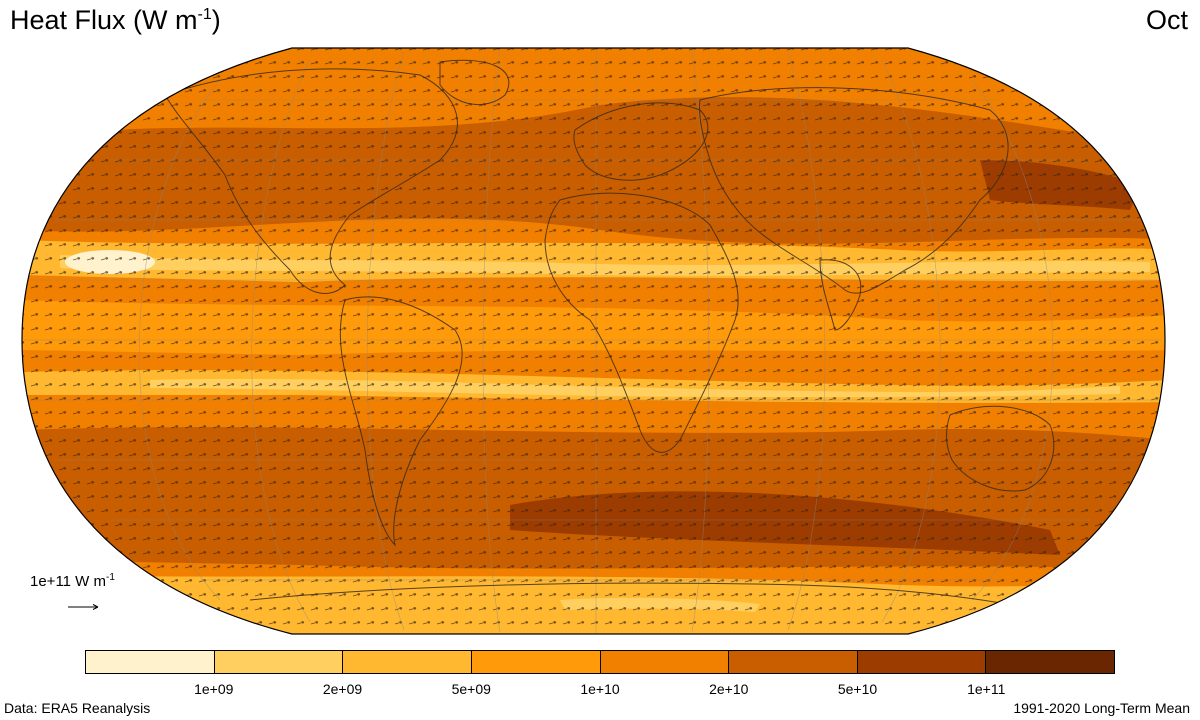 This screenshot has height=720, width=1200. What do you see at coordinates (83, 607) in the screenshot?
I see `reference-vector-arrow-icon` at bounding box center [83, 607].